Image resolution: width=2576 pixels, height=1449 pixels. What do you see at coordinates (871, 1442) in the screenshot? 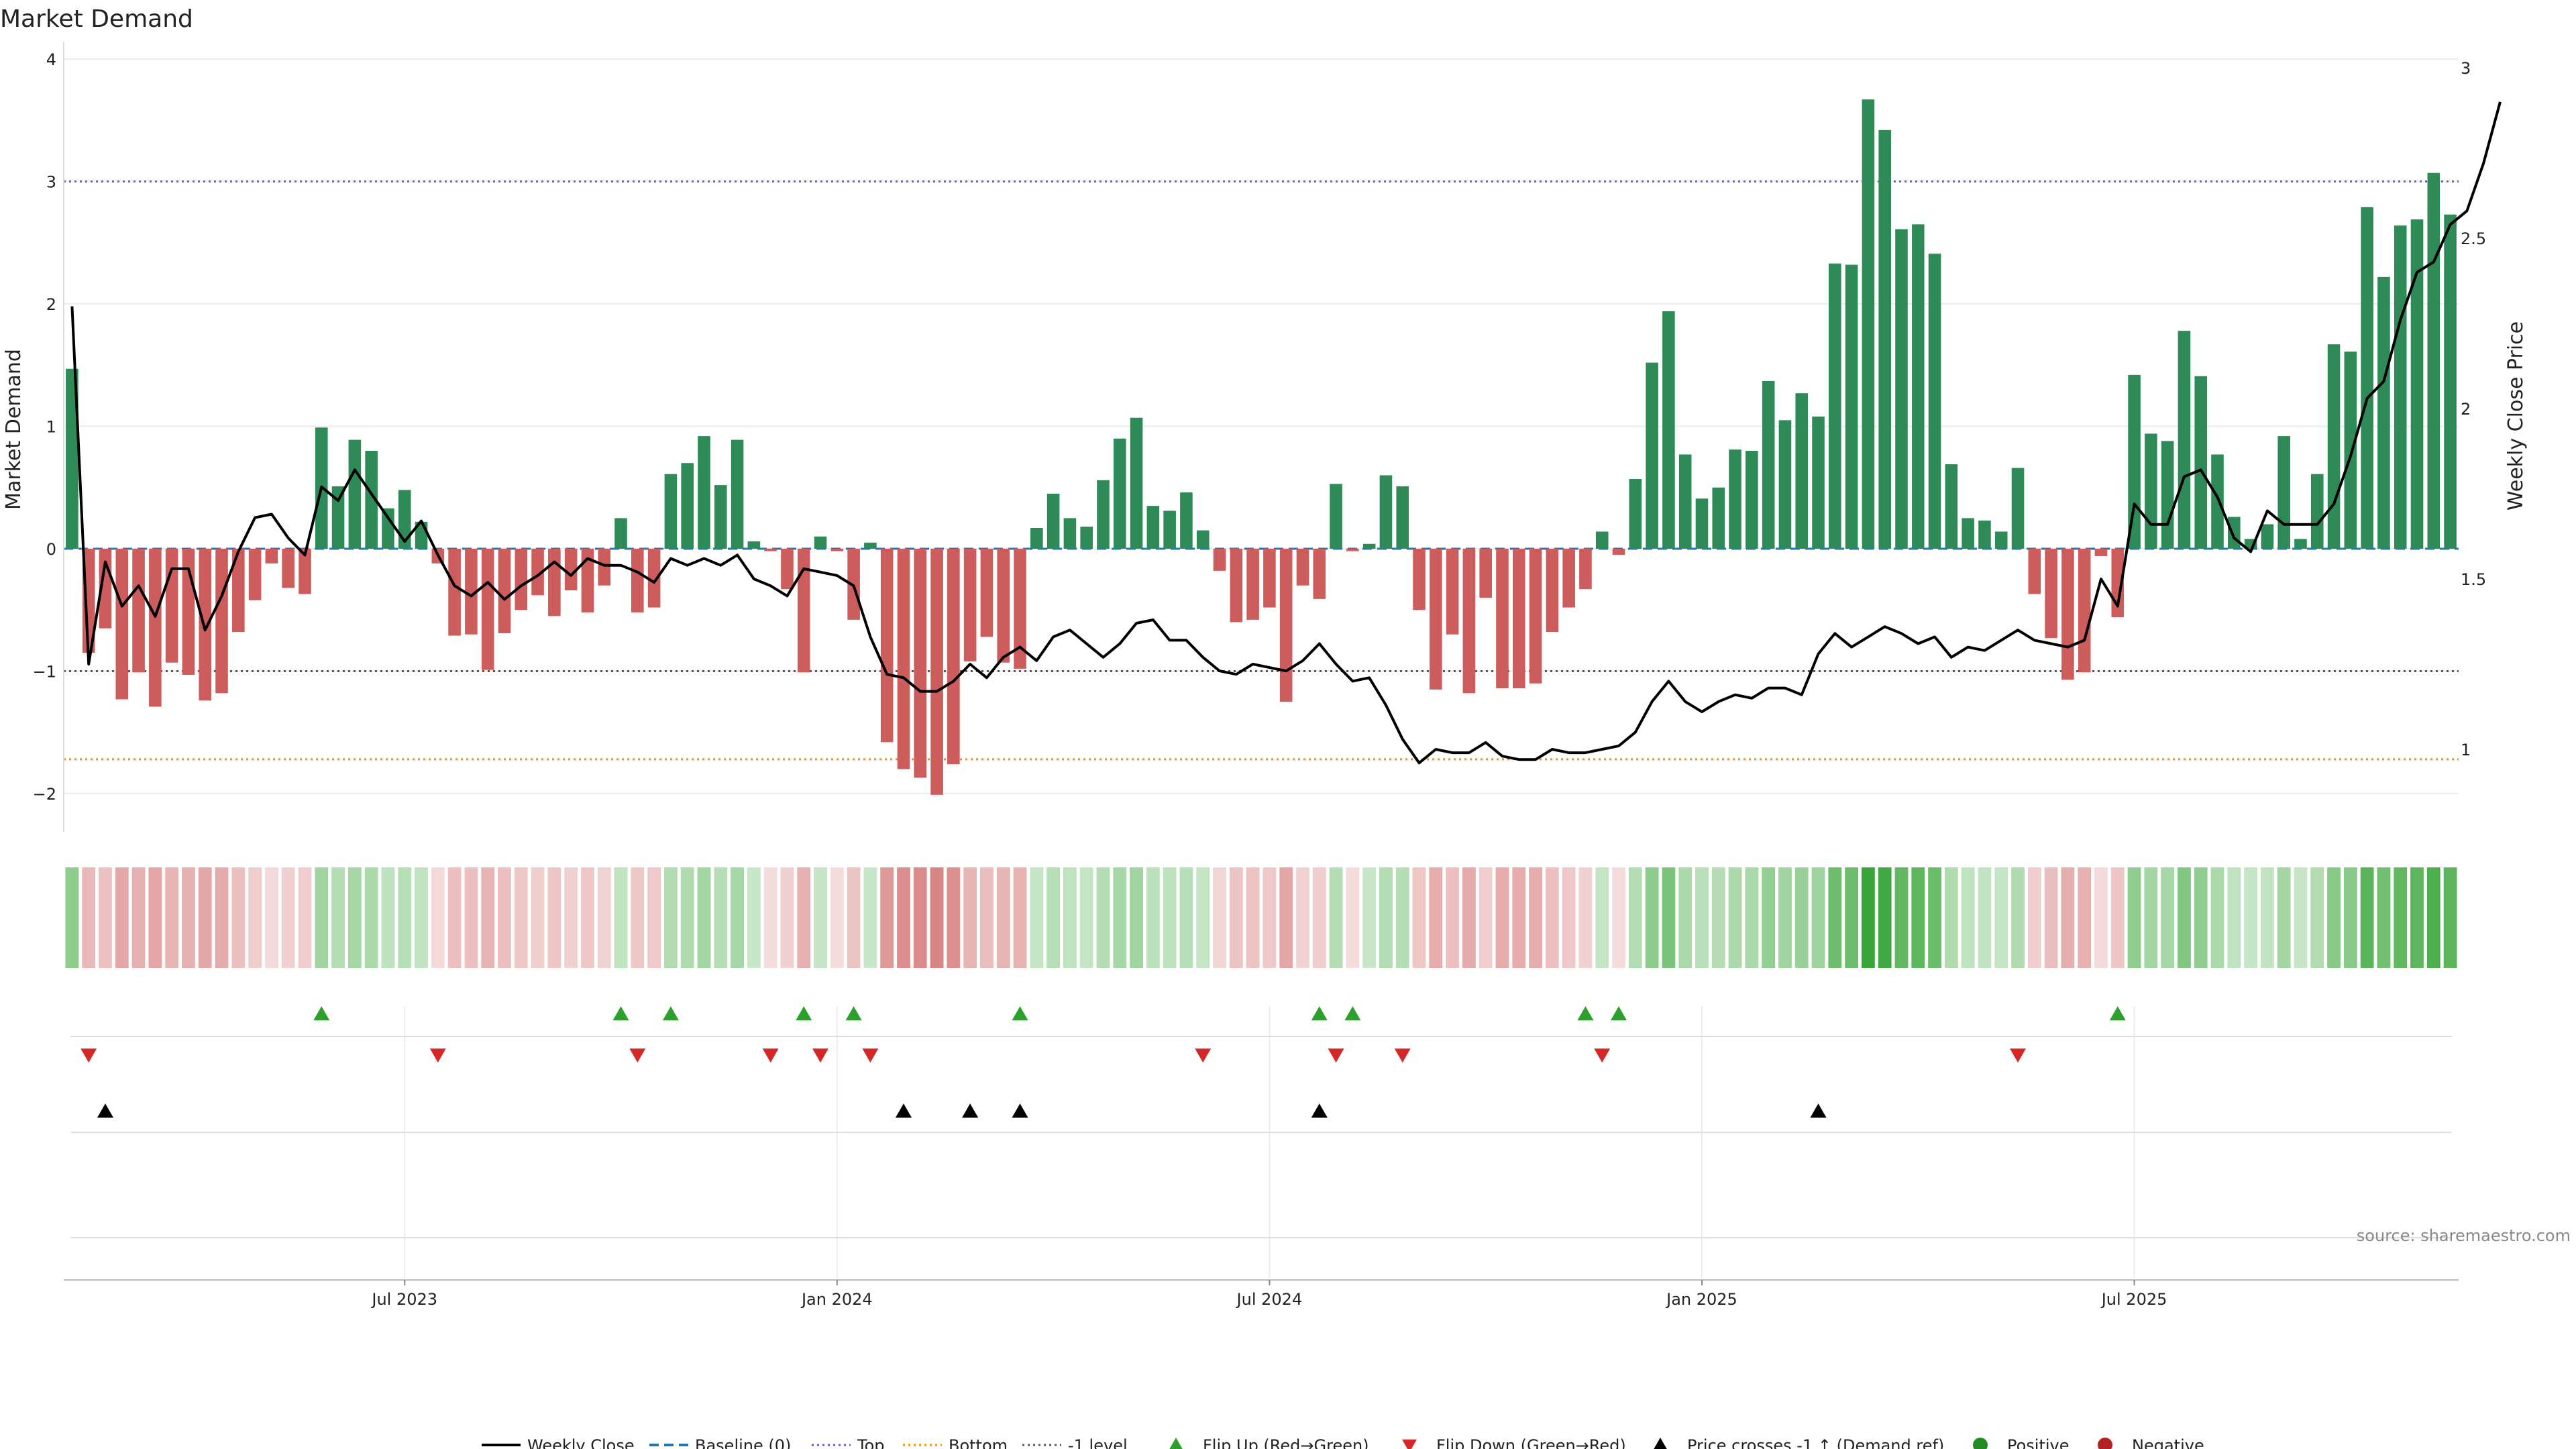
I see `legend-label: Top` at bounding box center [871, 1442].